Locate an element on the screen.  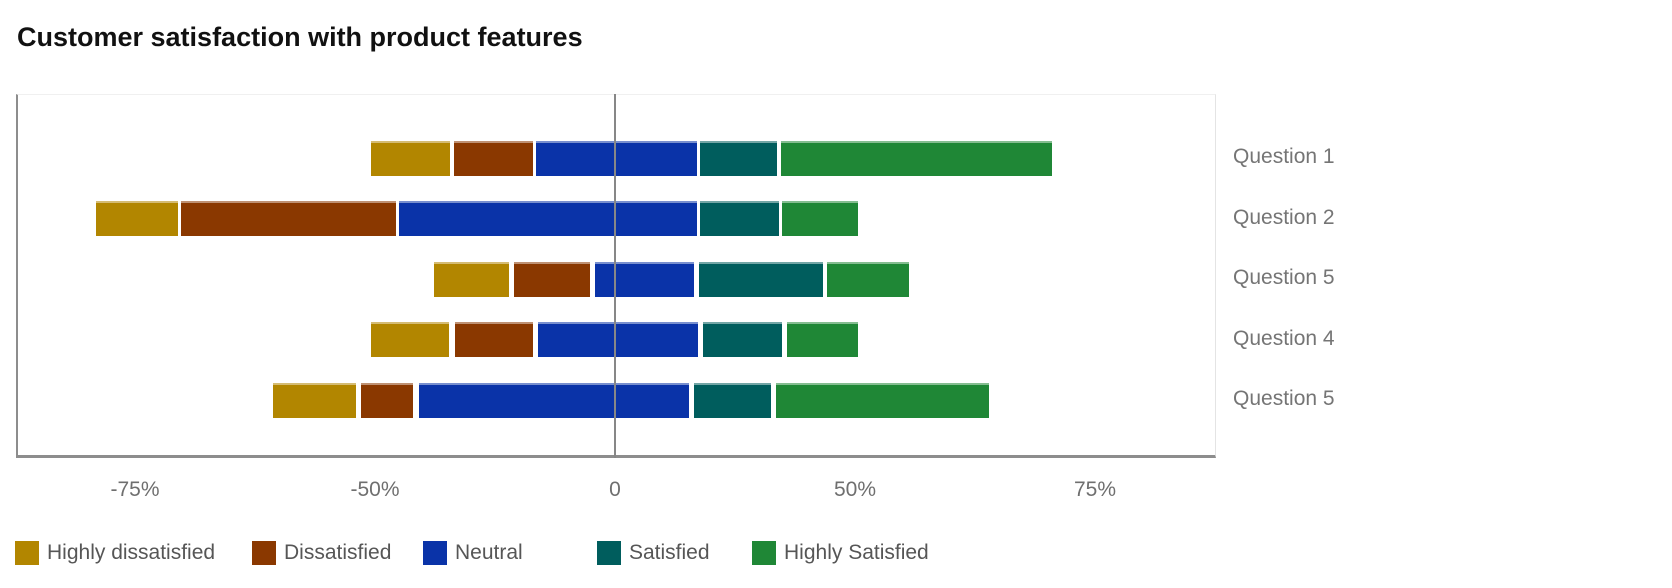
category-label-3: Question 4 is located at coordinates (1284, 338).